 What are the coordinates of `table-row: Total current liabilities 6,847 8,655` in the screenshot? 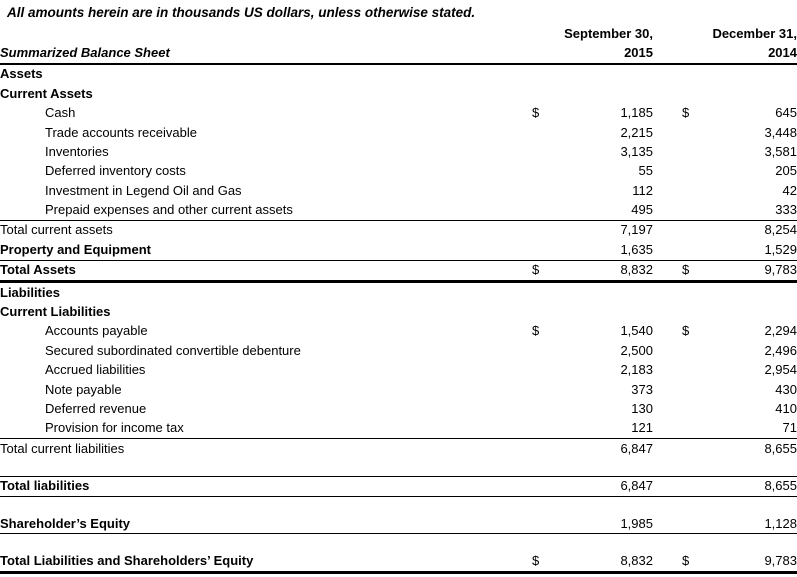 It's located at (398, 449).